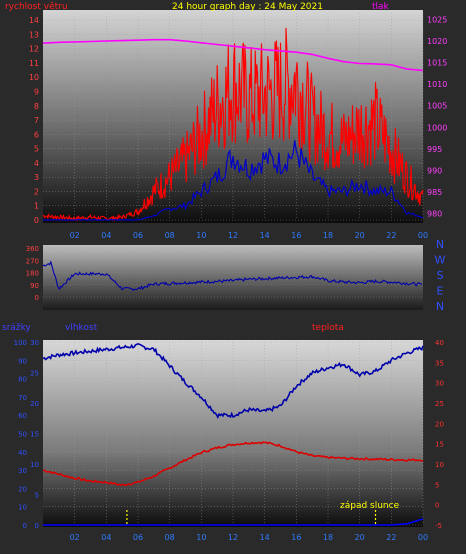 The height and width of the screenshot is (554, 466). I want to click on wind-tick-label: 14, so click(34, 20).